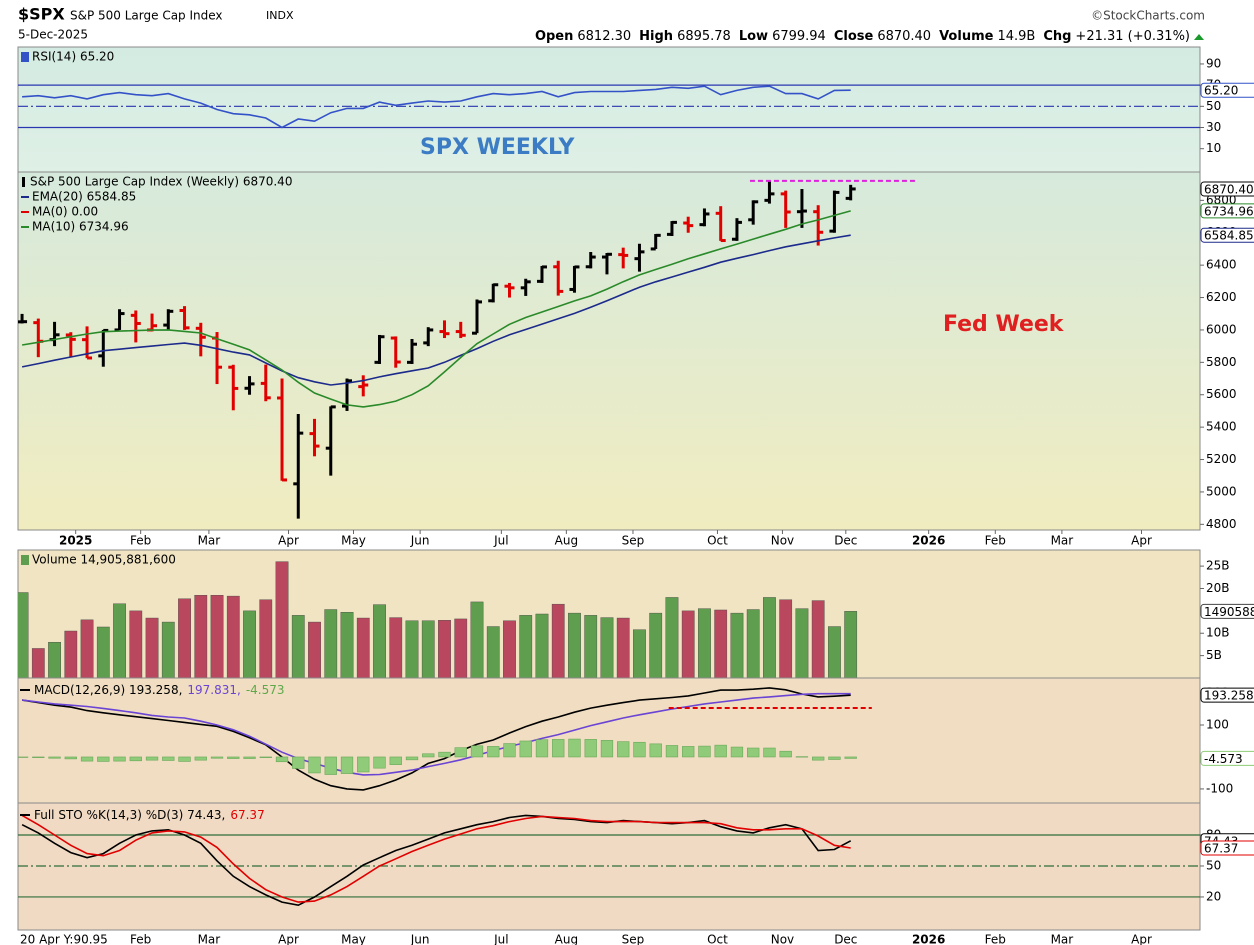 The image size is (1254, 945). What do you see at coordinates (966, 36) in the screenshot?
I see `quote-label: Volume` at bounding box center [966, 36].